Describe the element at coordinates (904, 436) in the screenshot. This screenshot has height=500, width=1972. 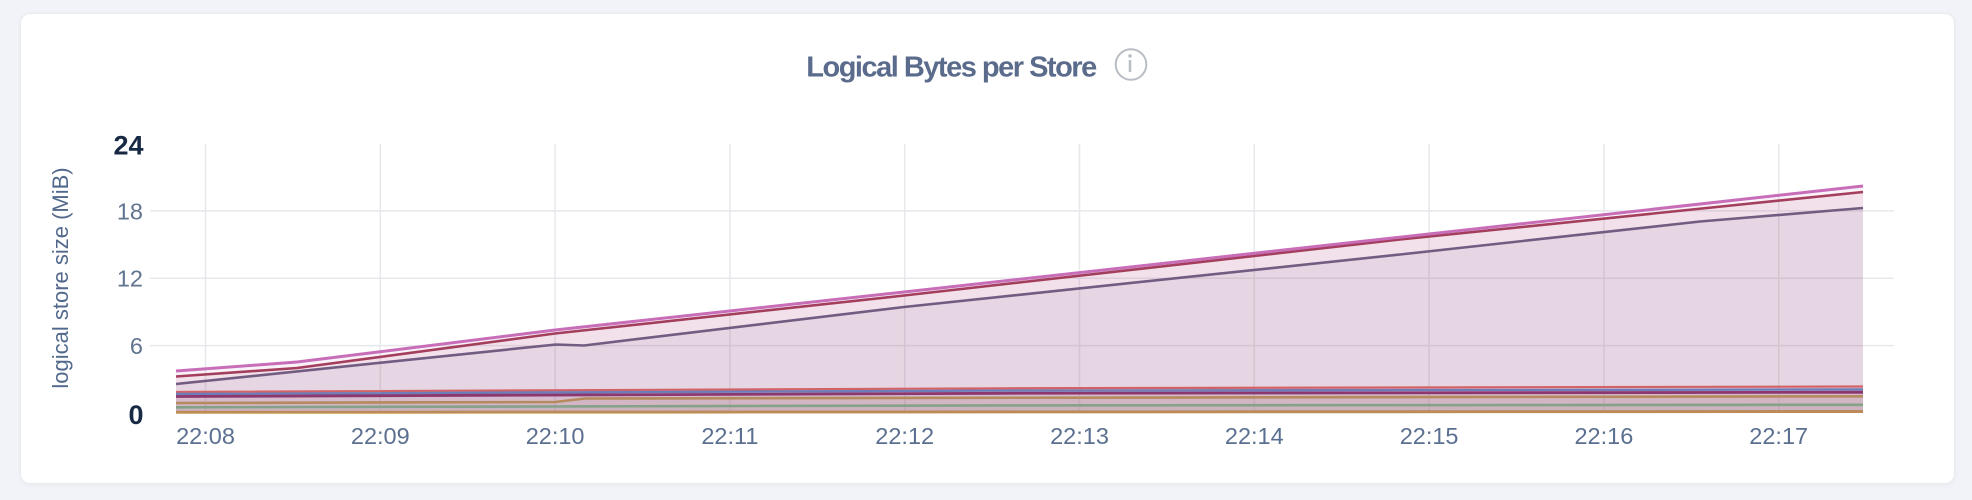
I see `svg-text: 22:12` at that location.